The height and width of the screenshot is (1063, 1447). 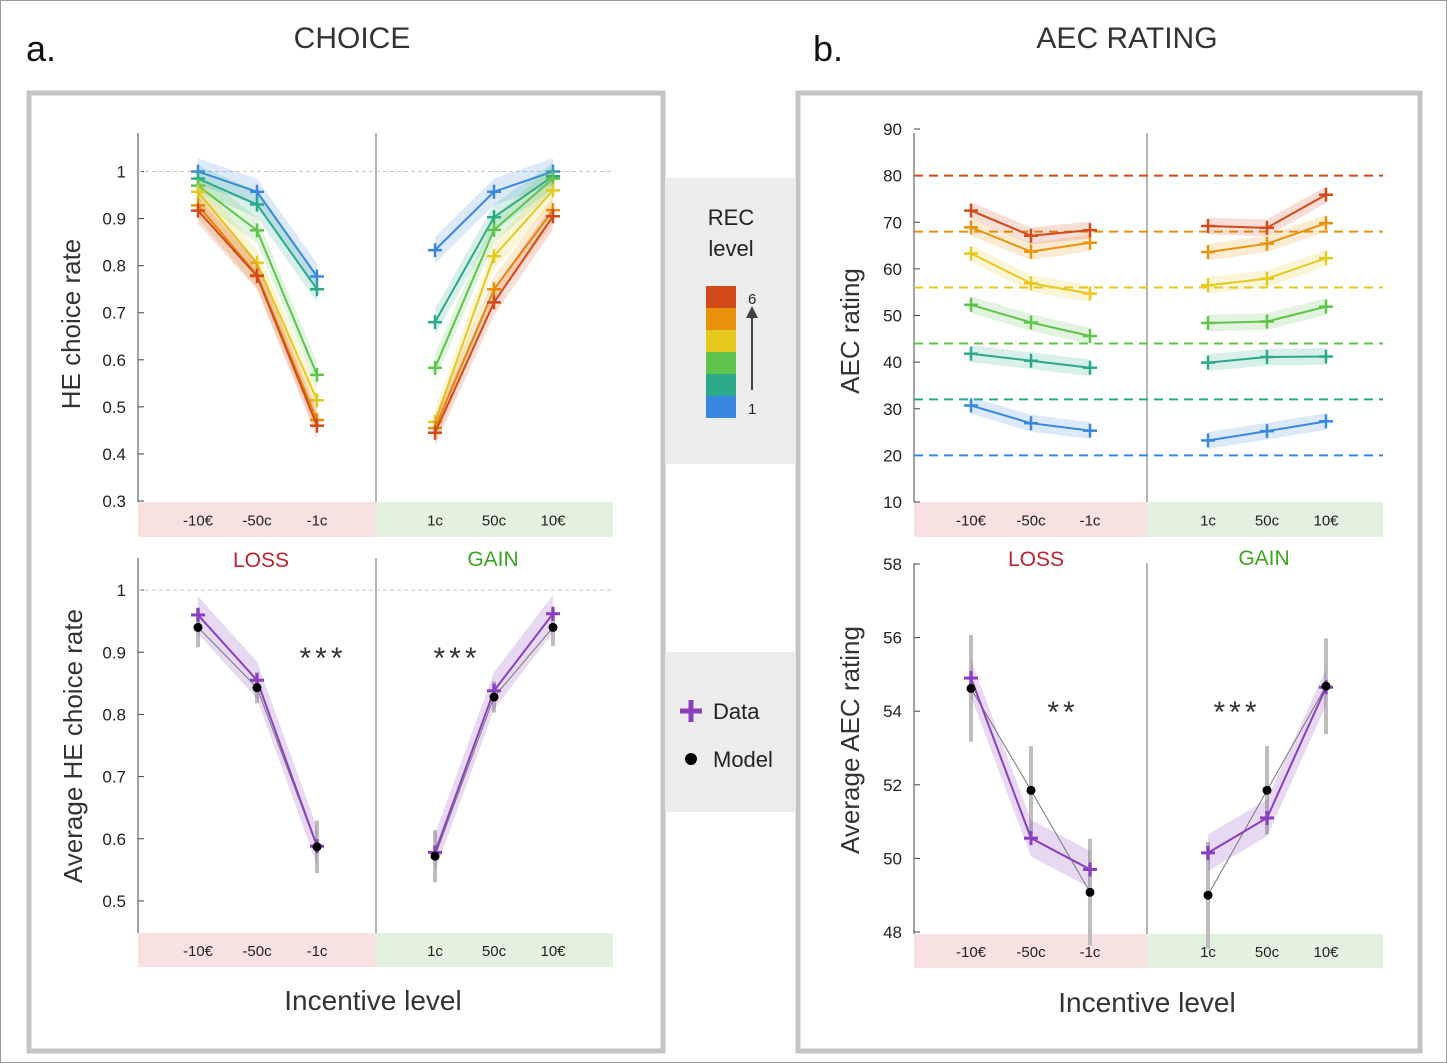 I want to click on model-legend-marker, so click(x=691, y=759).